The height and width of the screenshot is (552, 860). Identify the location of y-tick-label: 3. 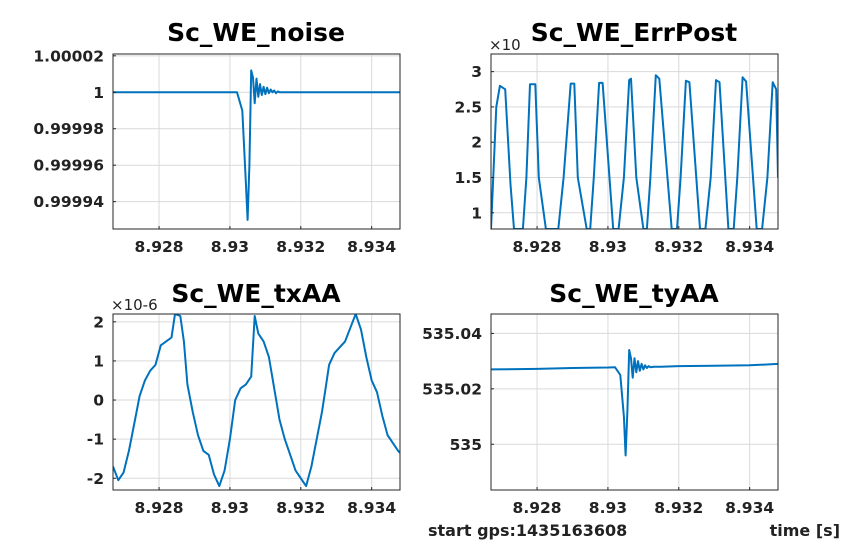
(476, 72).